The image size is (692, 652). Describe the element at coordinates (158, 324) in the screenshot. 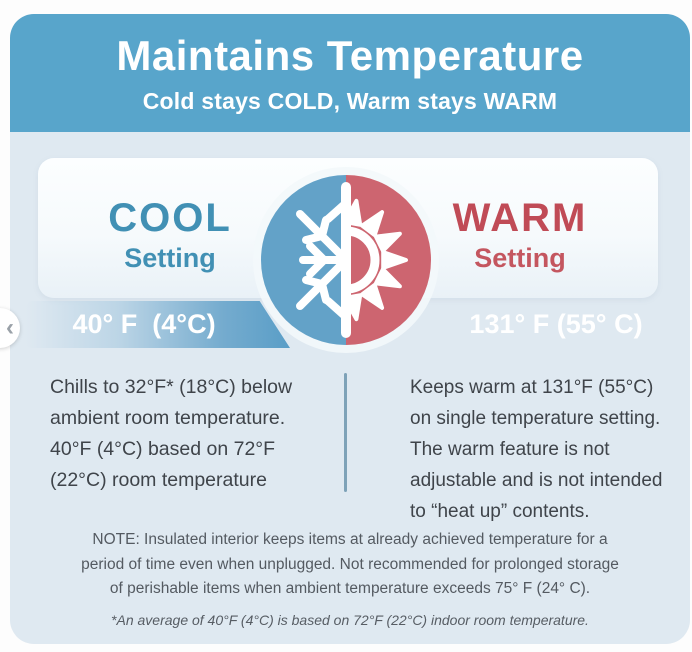

I see `cool-temperature-band: 40° F (4°C)` at that location.